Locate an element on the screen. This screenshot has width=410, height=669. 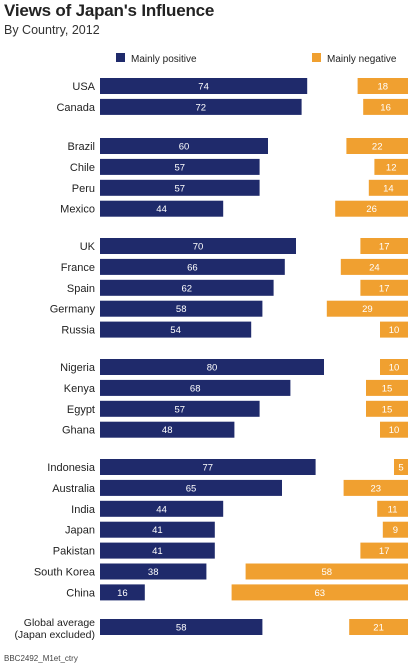
value-label-negative: 21 is located at coordinates (378, 628).